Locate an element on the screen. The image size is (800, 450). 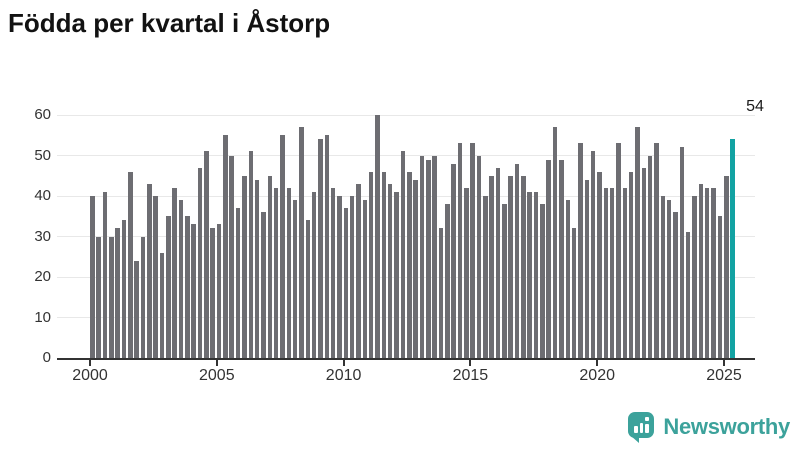
bar-chart-icon is located at coordinates (641, 425).